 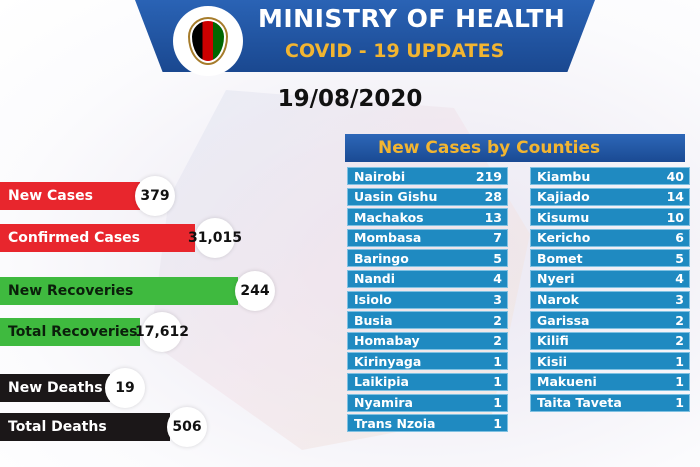 I want to click on county-name: Kiambu, so click(x=564, y=176).